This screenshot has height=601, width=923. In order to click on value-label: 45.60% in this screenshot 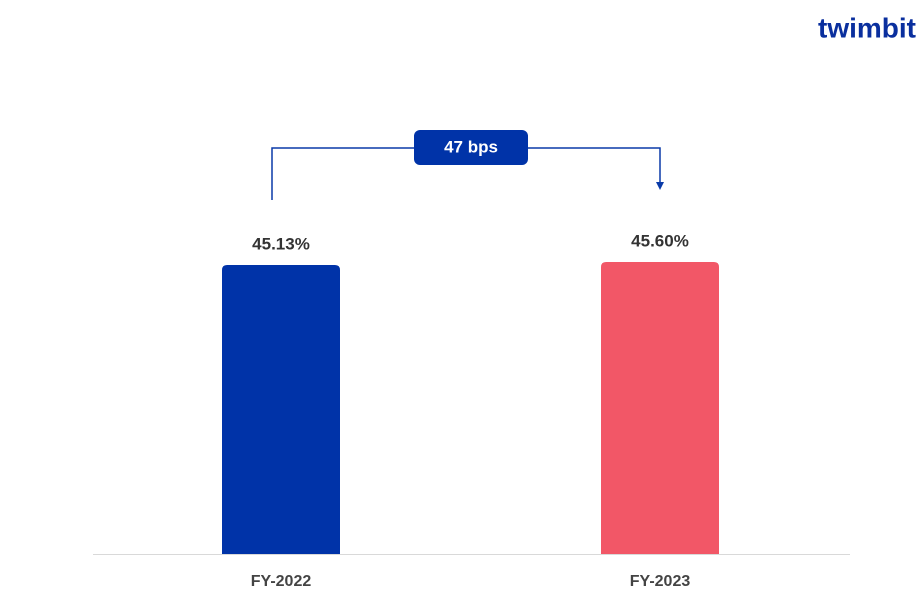, I will do `click(660, 240)`.